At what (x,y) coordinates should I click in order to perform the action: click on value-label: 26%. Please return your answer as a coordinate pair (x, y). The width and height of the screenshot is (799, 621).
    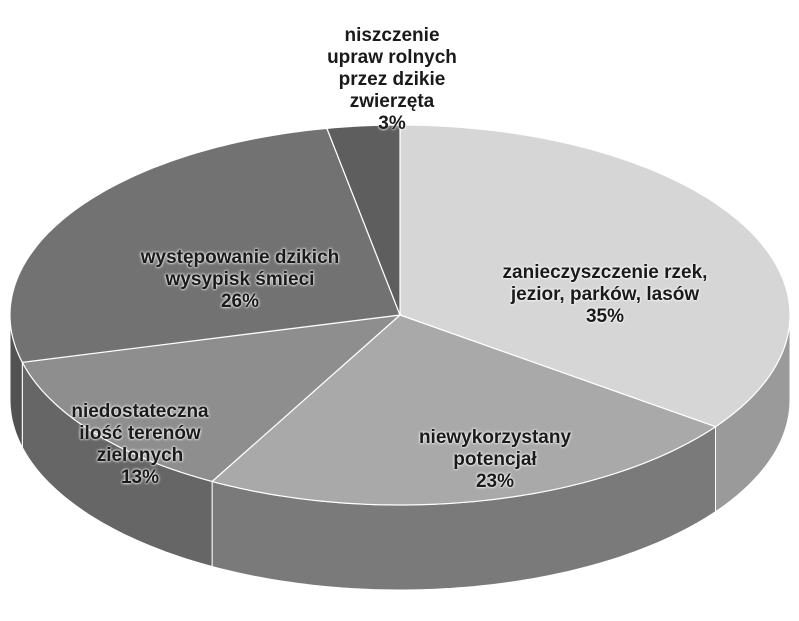
    Looking at the image, I should click on (240, 301).